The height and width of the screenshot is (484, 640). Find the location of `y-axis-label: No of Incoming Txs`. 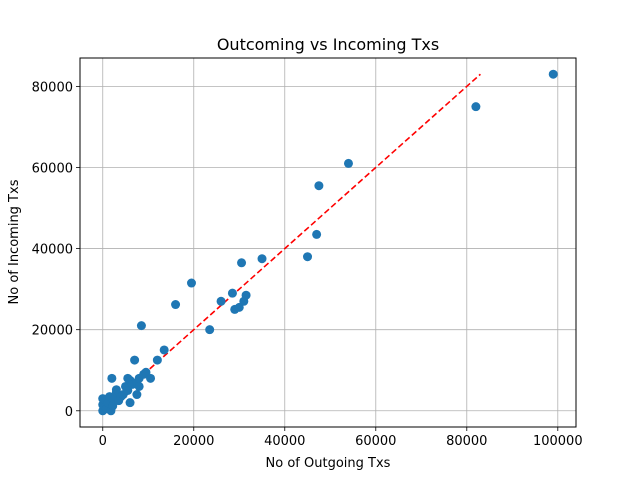

y-axis-label: No of Incoming Txs is located at coordinates (14, 241).